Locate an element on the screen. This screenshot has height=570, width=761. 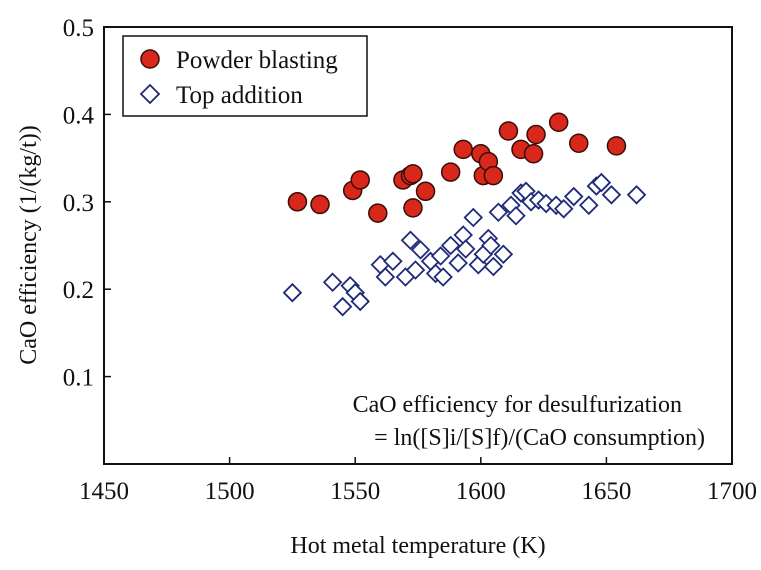
x-axis-ticks: 1450 1500 1550 1600 1650 1700 is located at coordinates (418, 481).